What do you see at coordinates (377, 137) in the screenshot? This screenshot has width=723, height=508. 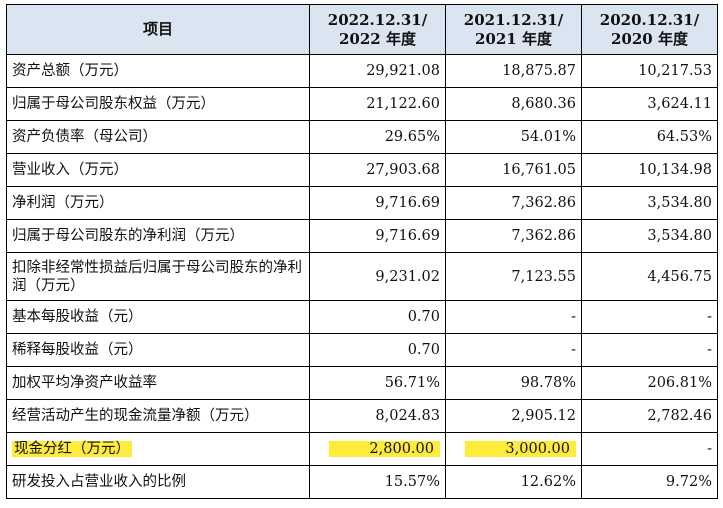 I see `cell-2022: 29.65%` at bounding box center [377, 137].